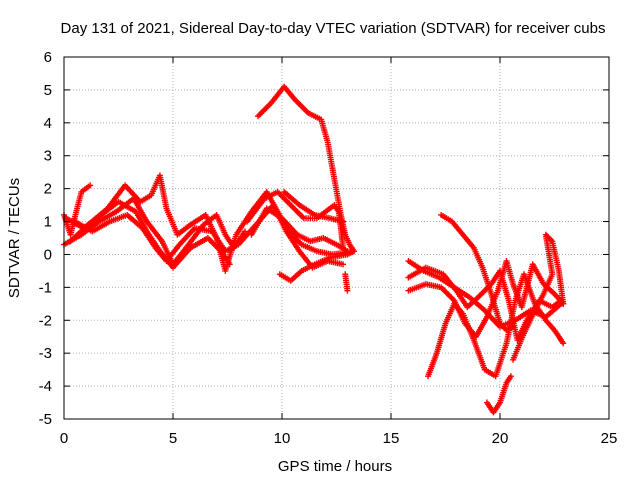  Describe the element at coordinates (500, 438) in the screenshot. I see `x-tick-label: 20` at that location.